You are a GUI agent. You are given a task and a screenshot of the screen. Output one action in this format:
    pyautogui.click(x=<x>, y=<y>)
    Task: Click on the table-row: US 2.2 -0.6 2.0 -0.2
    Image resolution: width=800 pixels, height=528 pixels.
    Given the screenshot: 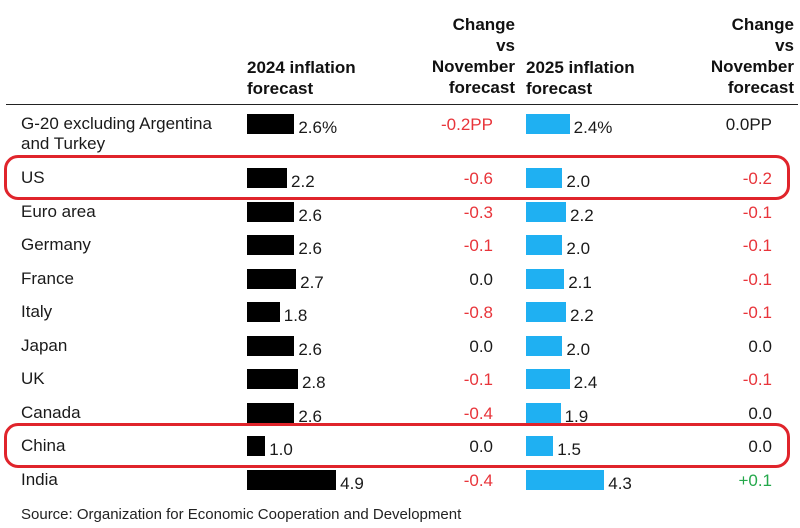 What is the action you would take?
    pyautogui.click(x=400, y=185)
    